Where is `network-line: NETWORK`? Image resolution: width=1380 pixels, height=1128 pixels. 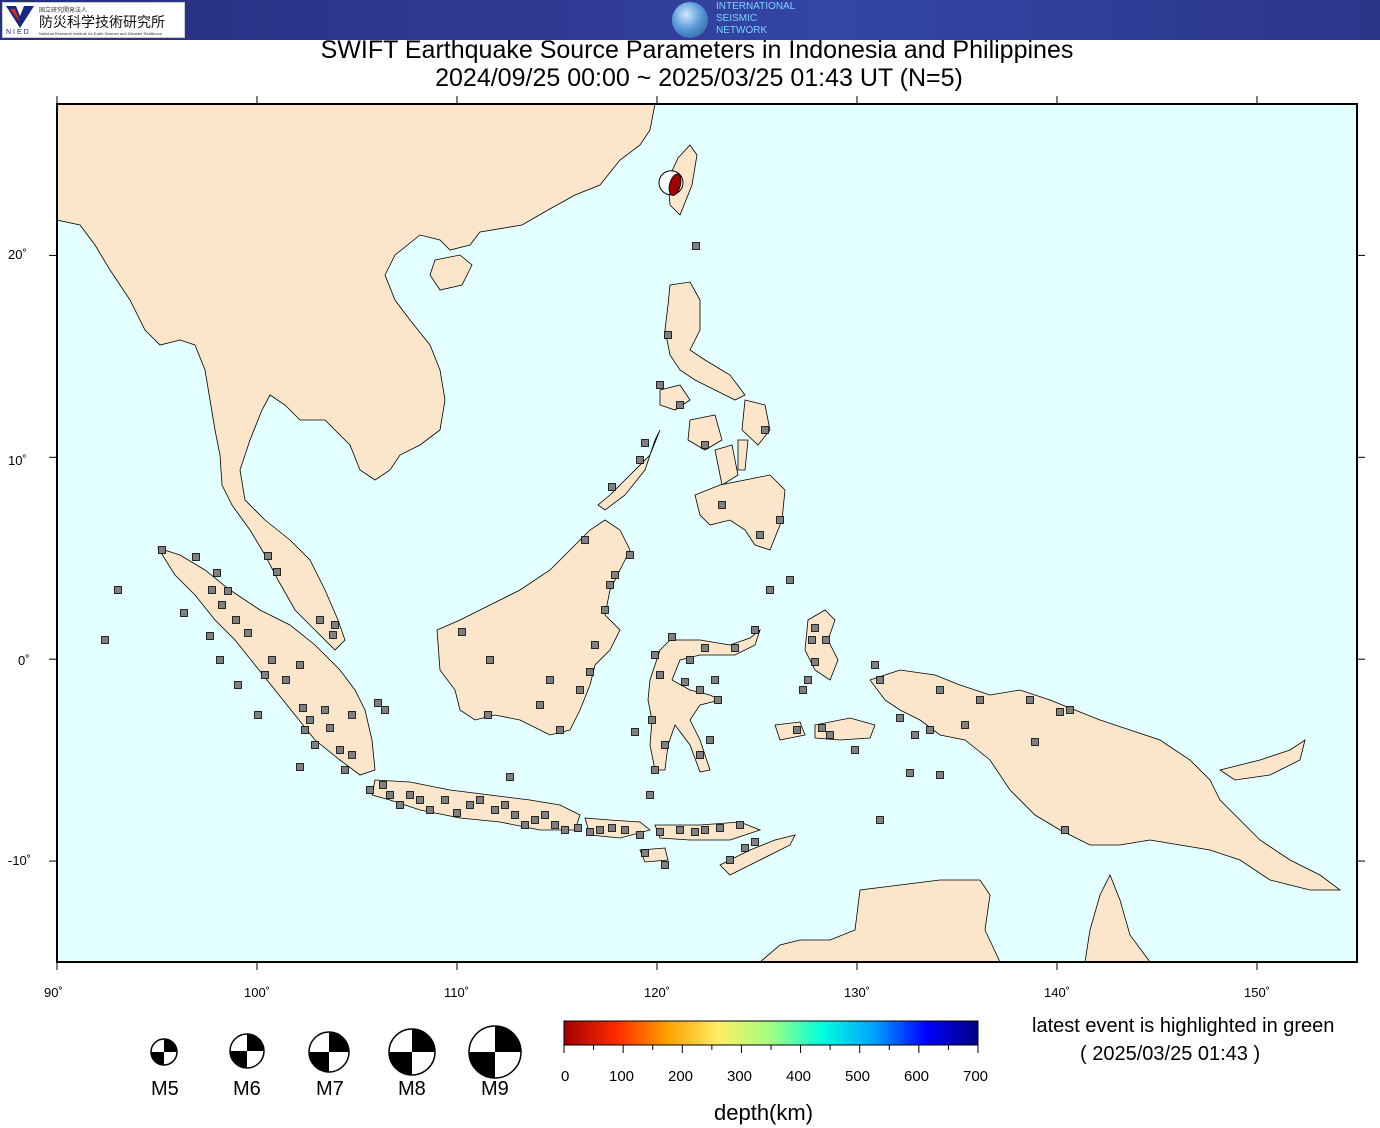 network-line: NETWORK is located at coordinates (742, 30).